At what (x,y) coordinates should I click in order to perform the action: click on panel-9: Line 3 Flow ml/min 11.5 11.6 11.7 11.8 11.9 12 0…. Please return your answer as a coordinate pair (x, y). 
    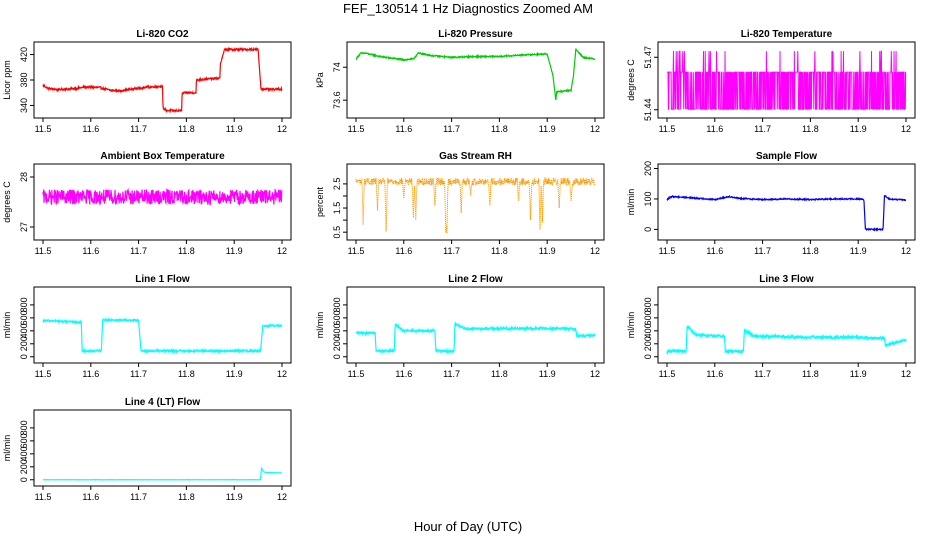
    Looking at the image, I should click on (771, 326).